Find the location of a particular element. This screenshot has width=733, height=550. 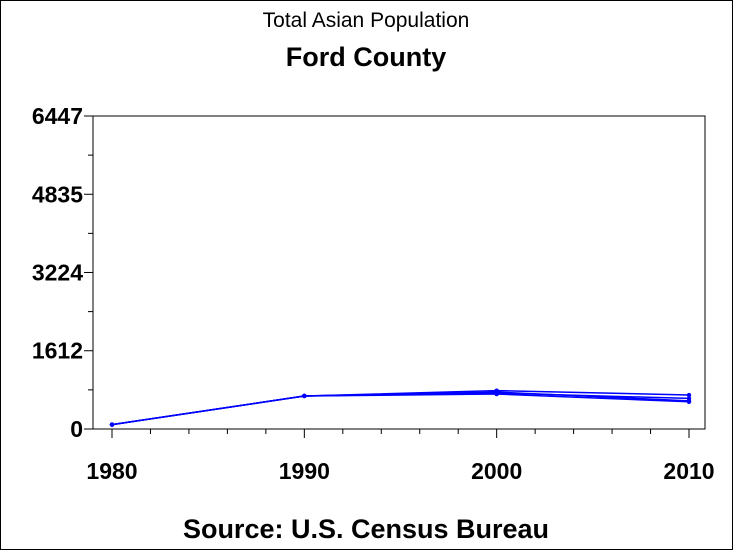

y-tick-label: 3224 is located at coordinates (57, 272).